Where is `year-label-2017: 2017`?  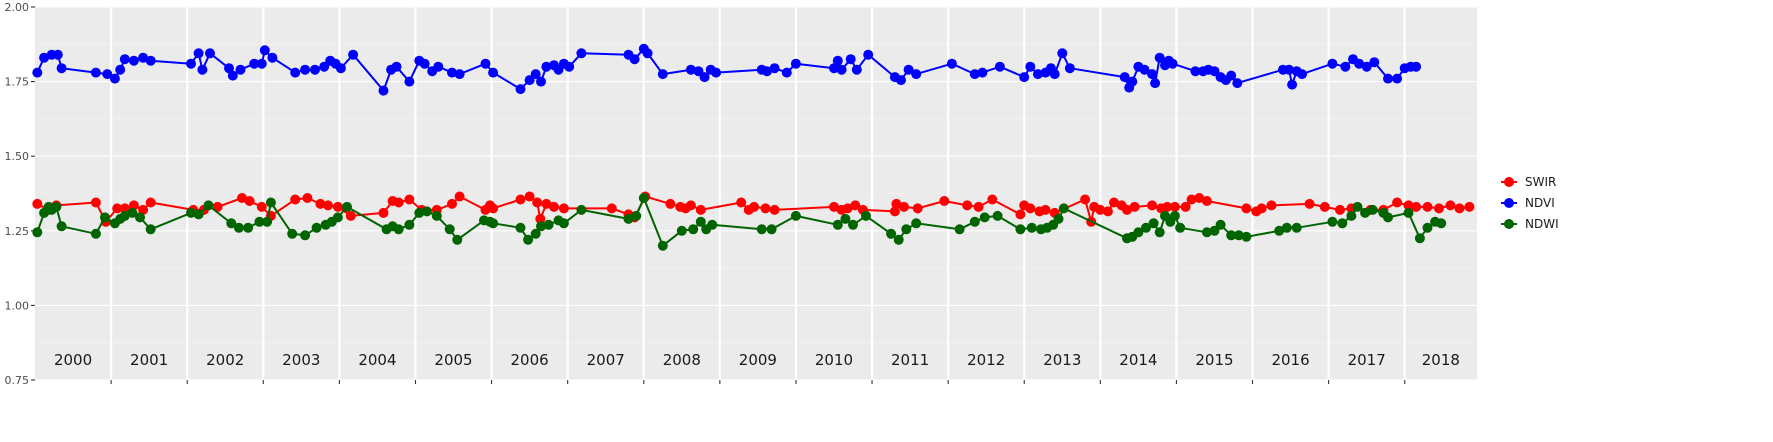 year-label-2017: 2017 is located at coordinates (1367, 360).